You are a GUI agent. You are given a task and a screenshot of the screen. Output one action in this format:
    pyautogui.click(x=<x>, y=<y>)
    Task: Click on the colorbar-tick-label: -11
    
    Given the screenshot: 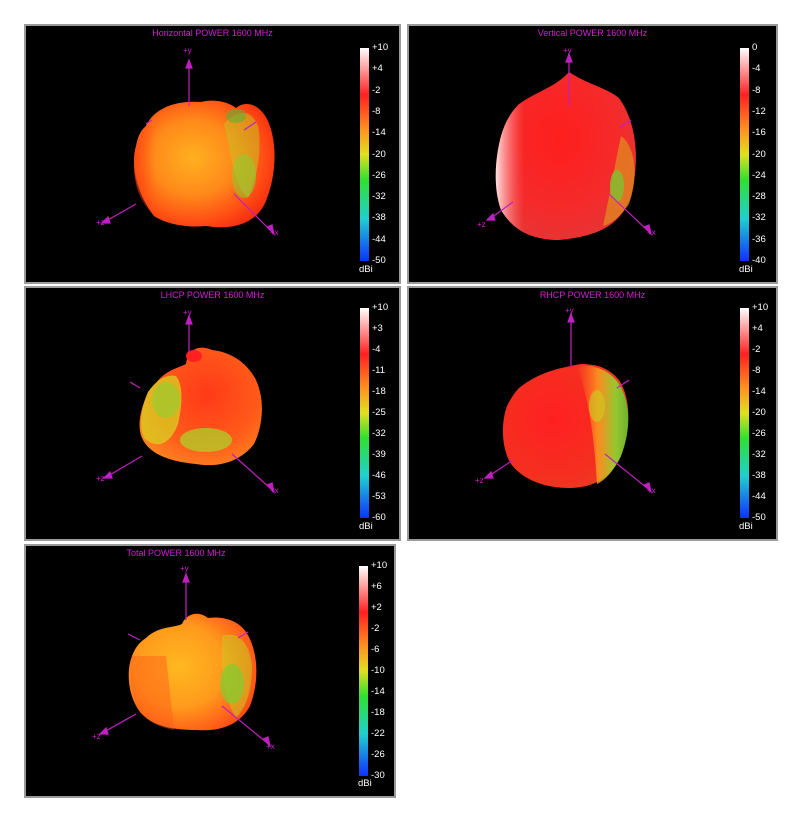 What is the action you would take?
    pyautogui.click(x=379, y=370)
    